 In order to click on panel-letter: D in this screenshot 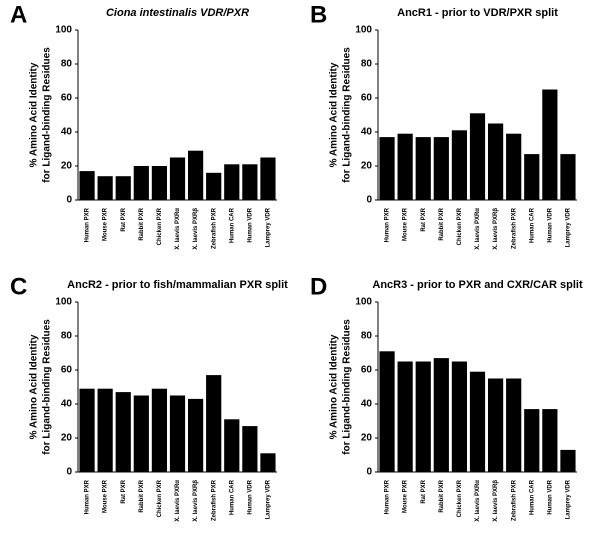, I will do `click(318, 286)`.